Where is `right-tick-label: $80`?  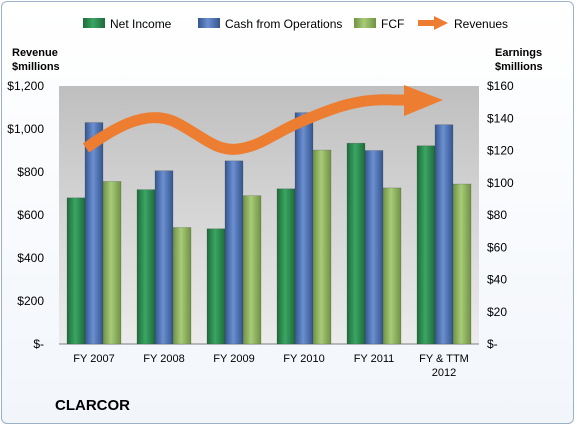
right-tick-label: $80 is located at coordinates (497, 215).